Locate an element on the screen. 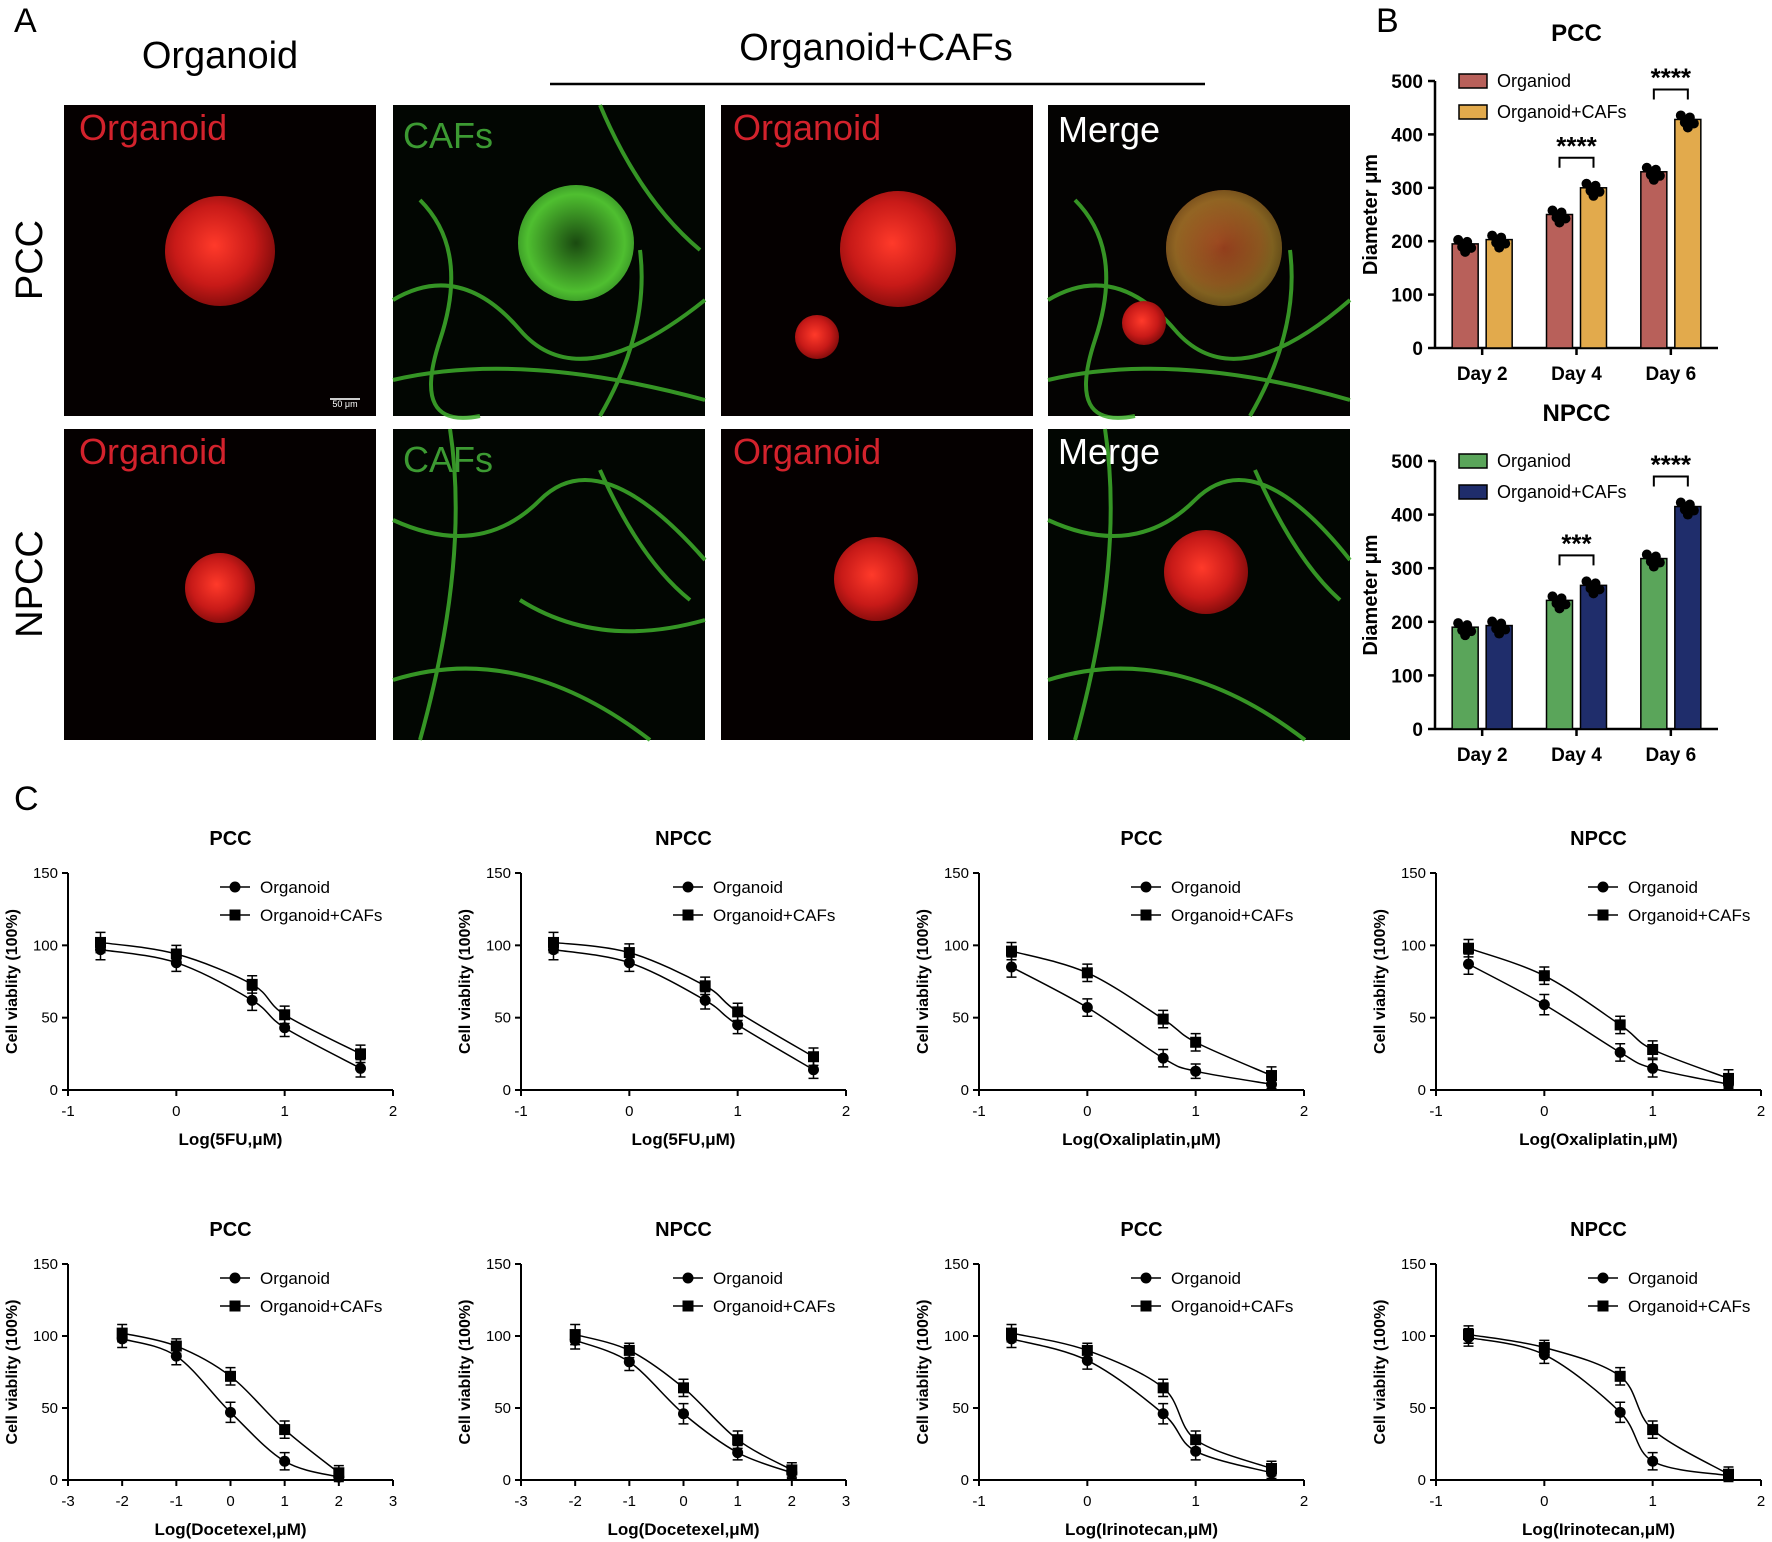  row-label: PCC is located at coordinates (30, 260).